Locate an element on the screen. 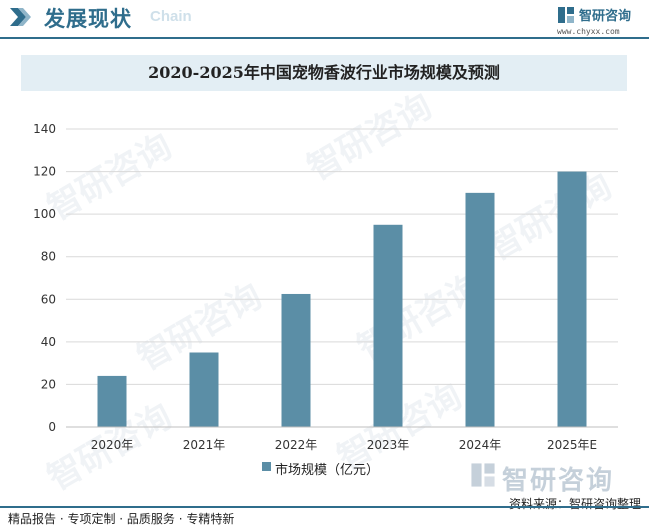 This screenshot has width=649, height=527. y-tick-label: 40 is located at coordinates (48, 342).